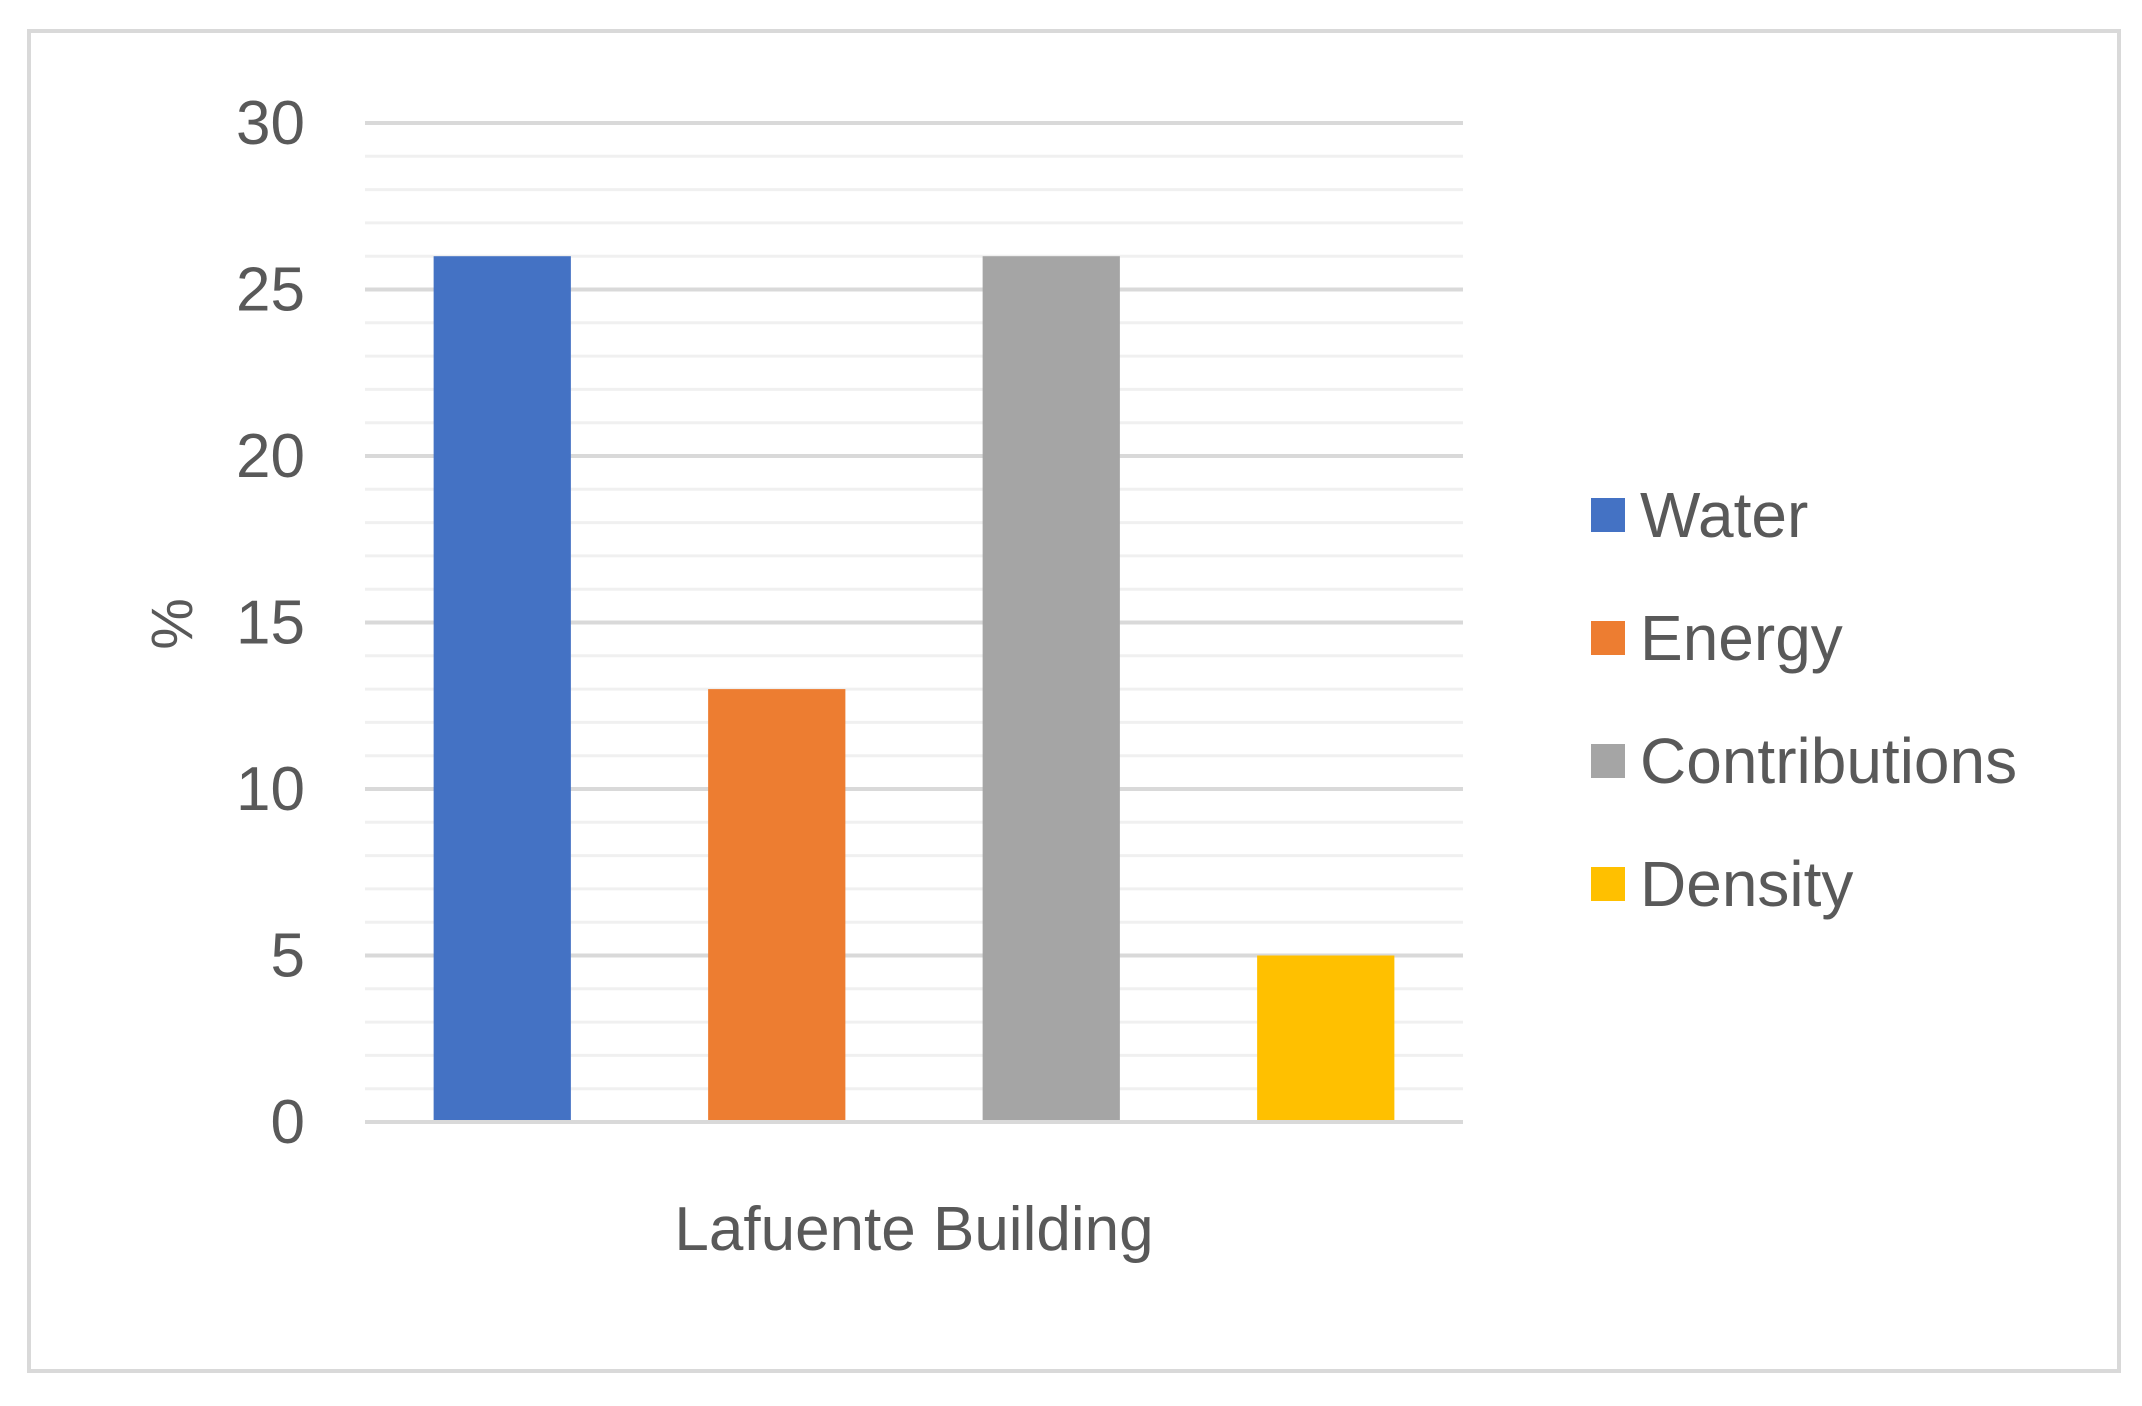  I want to click on legend-label-energy: Energy, so click(1741, 638).